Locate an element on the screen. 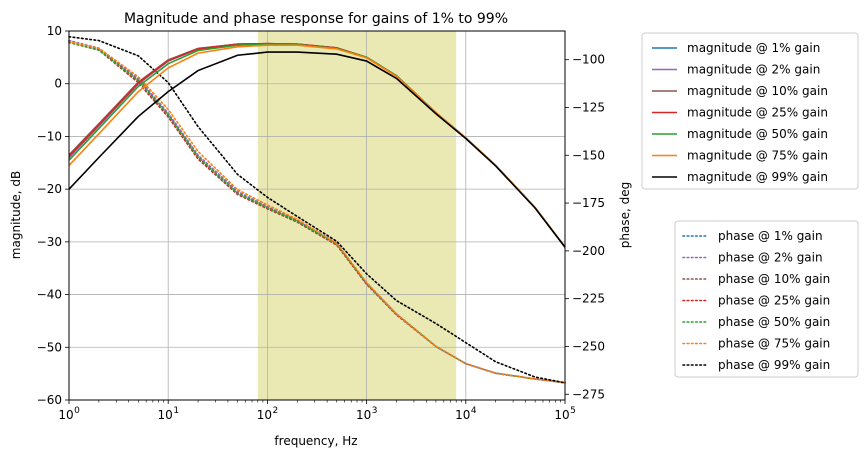 This screenshot has height=461, width=865. legend-magnitude-label: magnitude @ 50% gain is located at coordinates (757, 134).